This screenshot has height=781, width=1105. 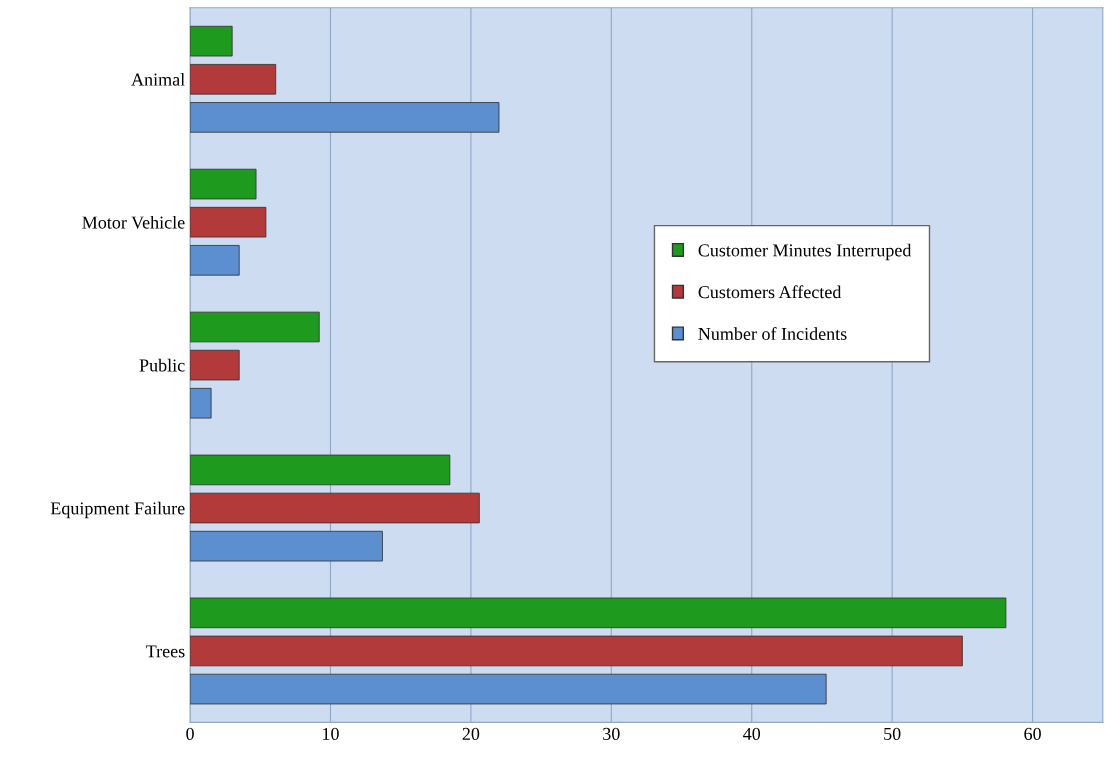 I want to click on y-tick-label: Trees, so click(x=165, y=651).